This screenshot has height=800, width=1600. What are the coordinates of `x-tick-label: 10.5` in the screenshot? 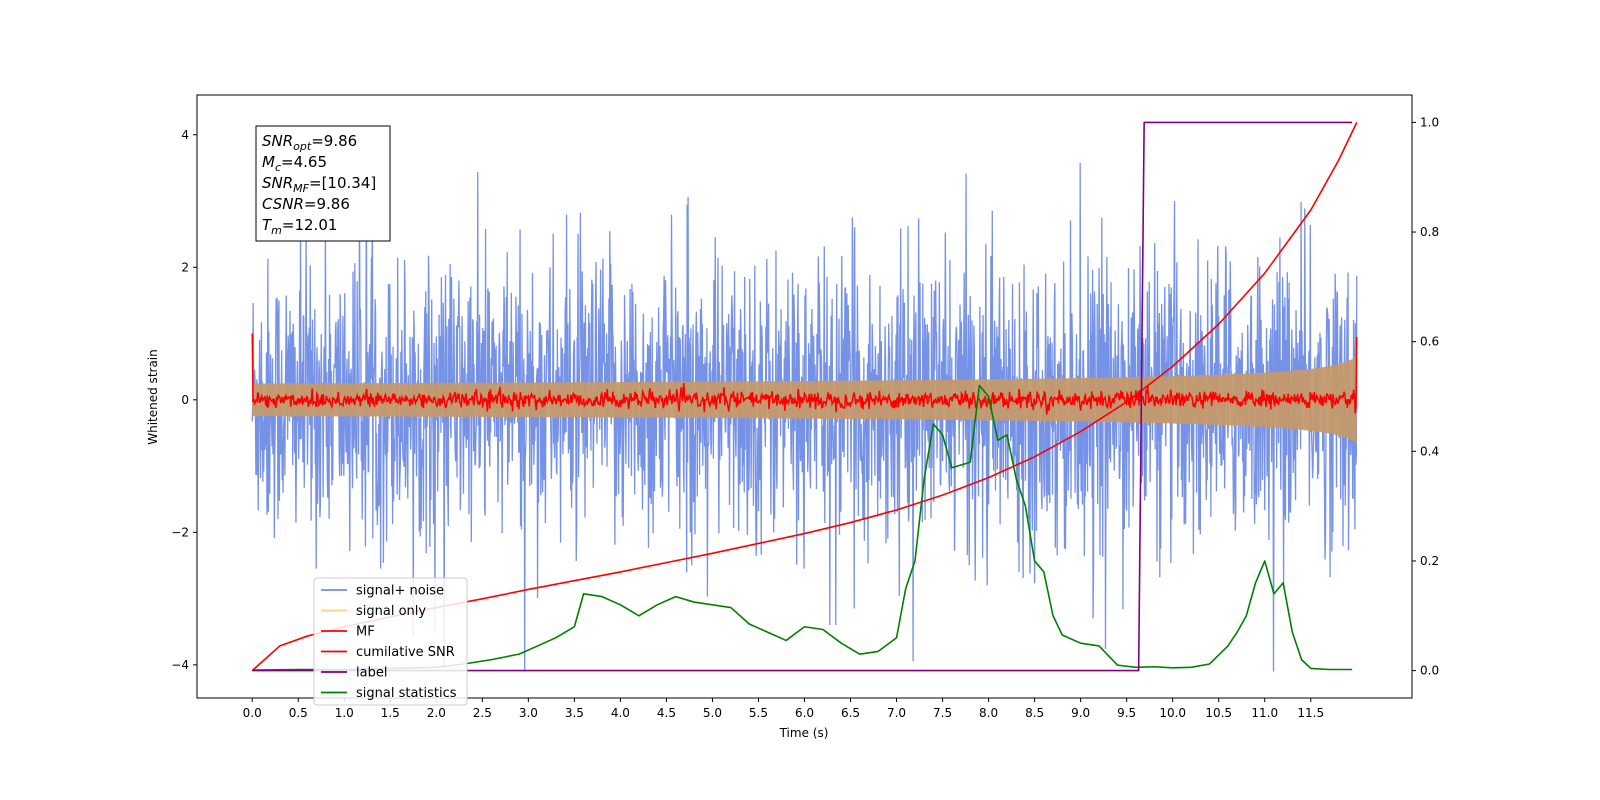 It's located at (1218, 713).